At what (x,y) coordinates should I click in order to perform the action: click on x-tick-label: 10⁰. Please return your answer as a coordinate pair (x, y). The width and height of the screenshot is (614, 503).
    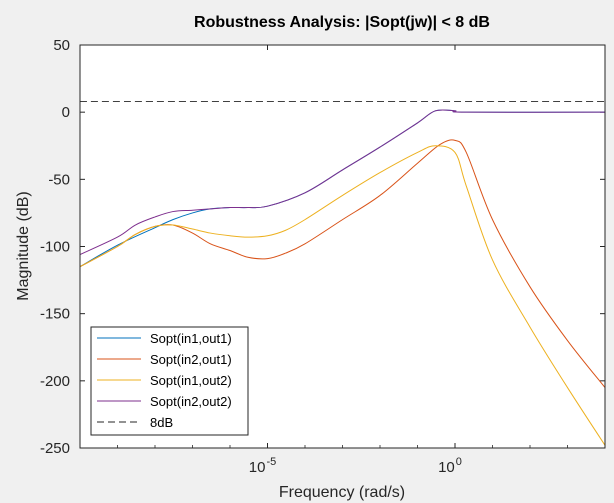
    Looking at the image, I should click on (450, 466).